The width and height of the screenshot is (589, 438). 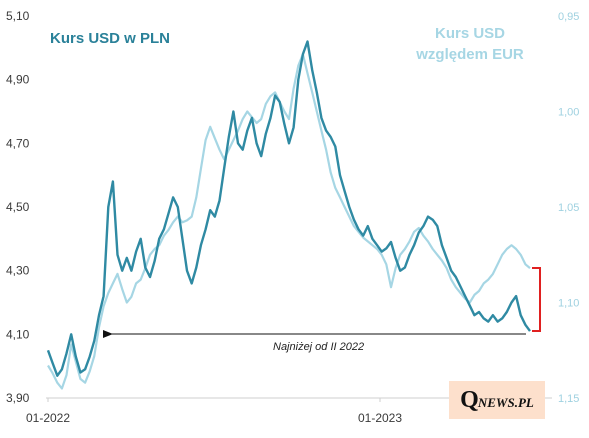 I want to click on annotation-text: Najniżej od II 2022, so click(x=318, y=347).